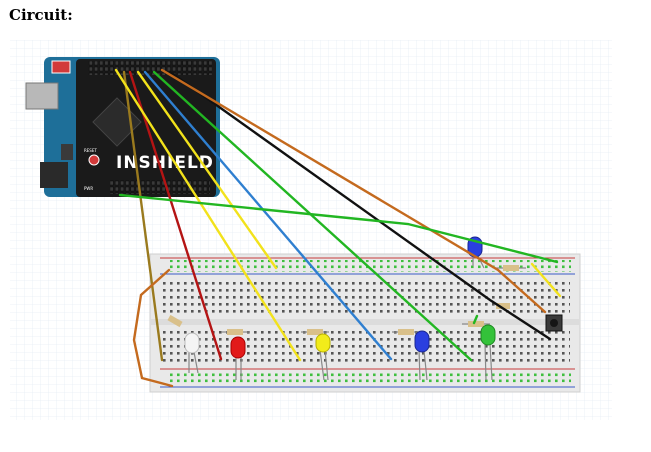 This screenshot has width=651, height=452. I want to click on usb-connector, so click(42, 96).